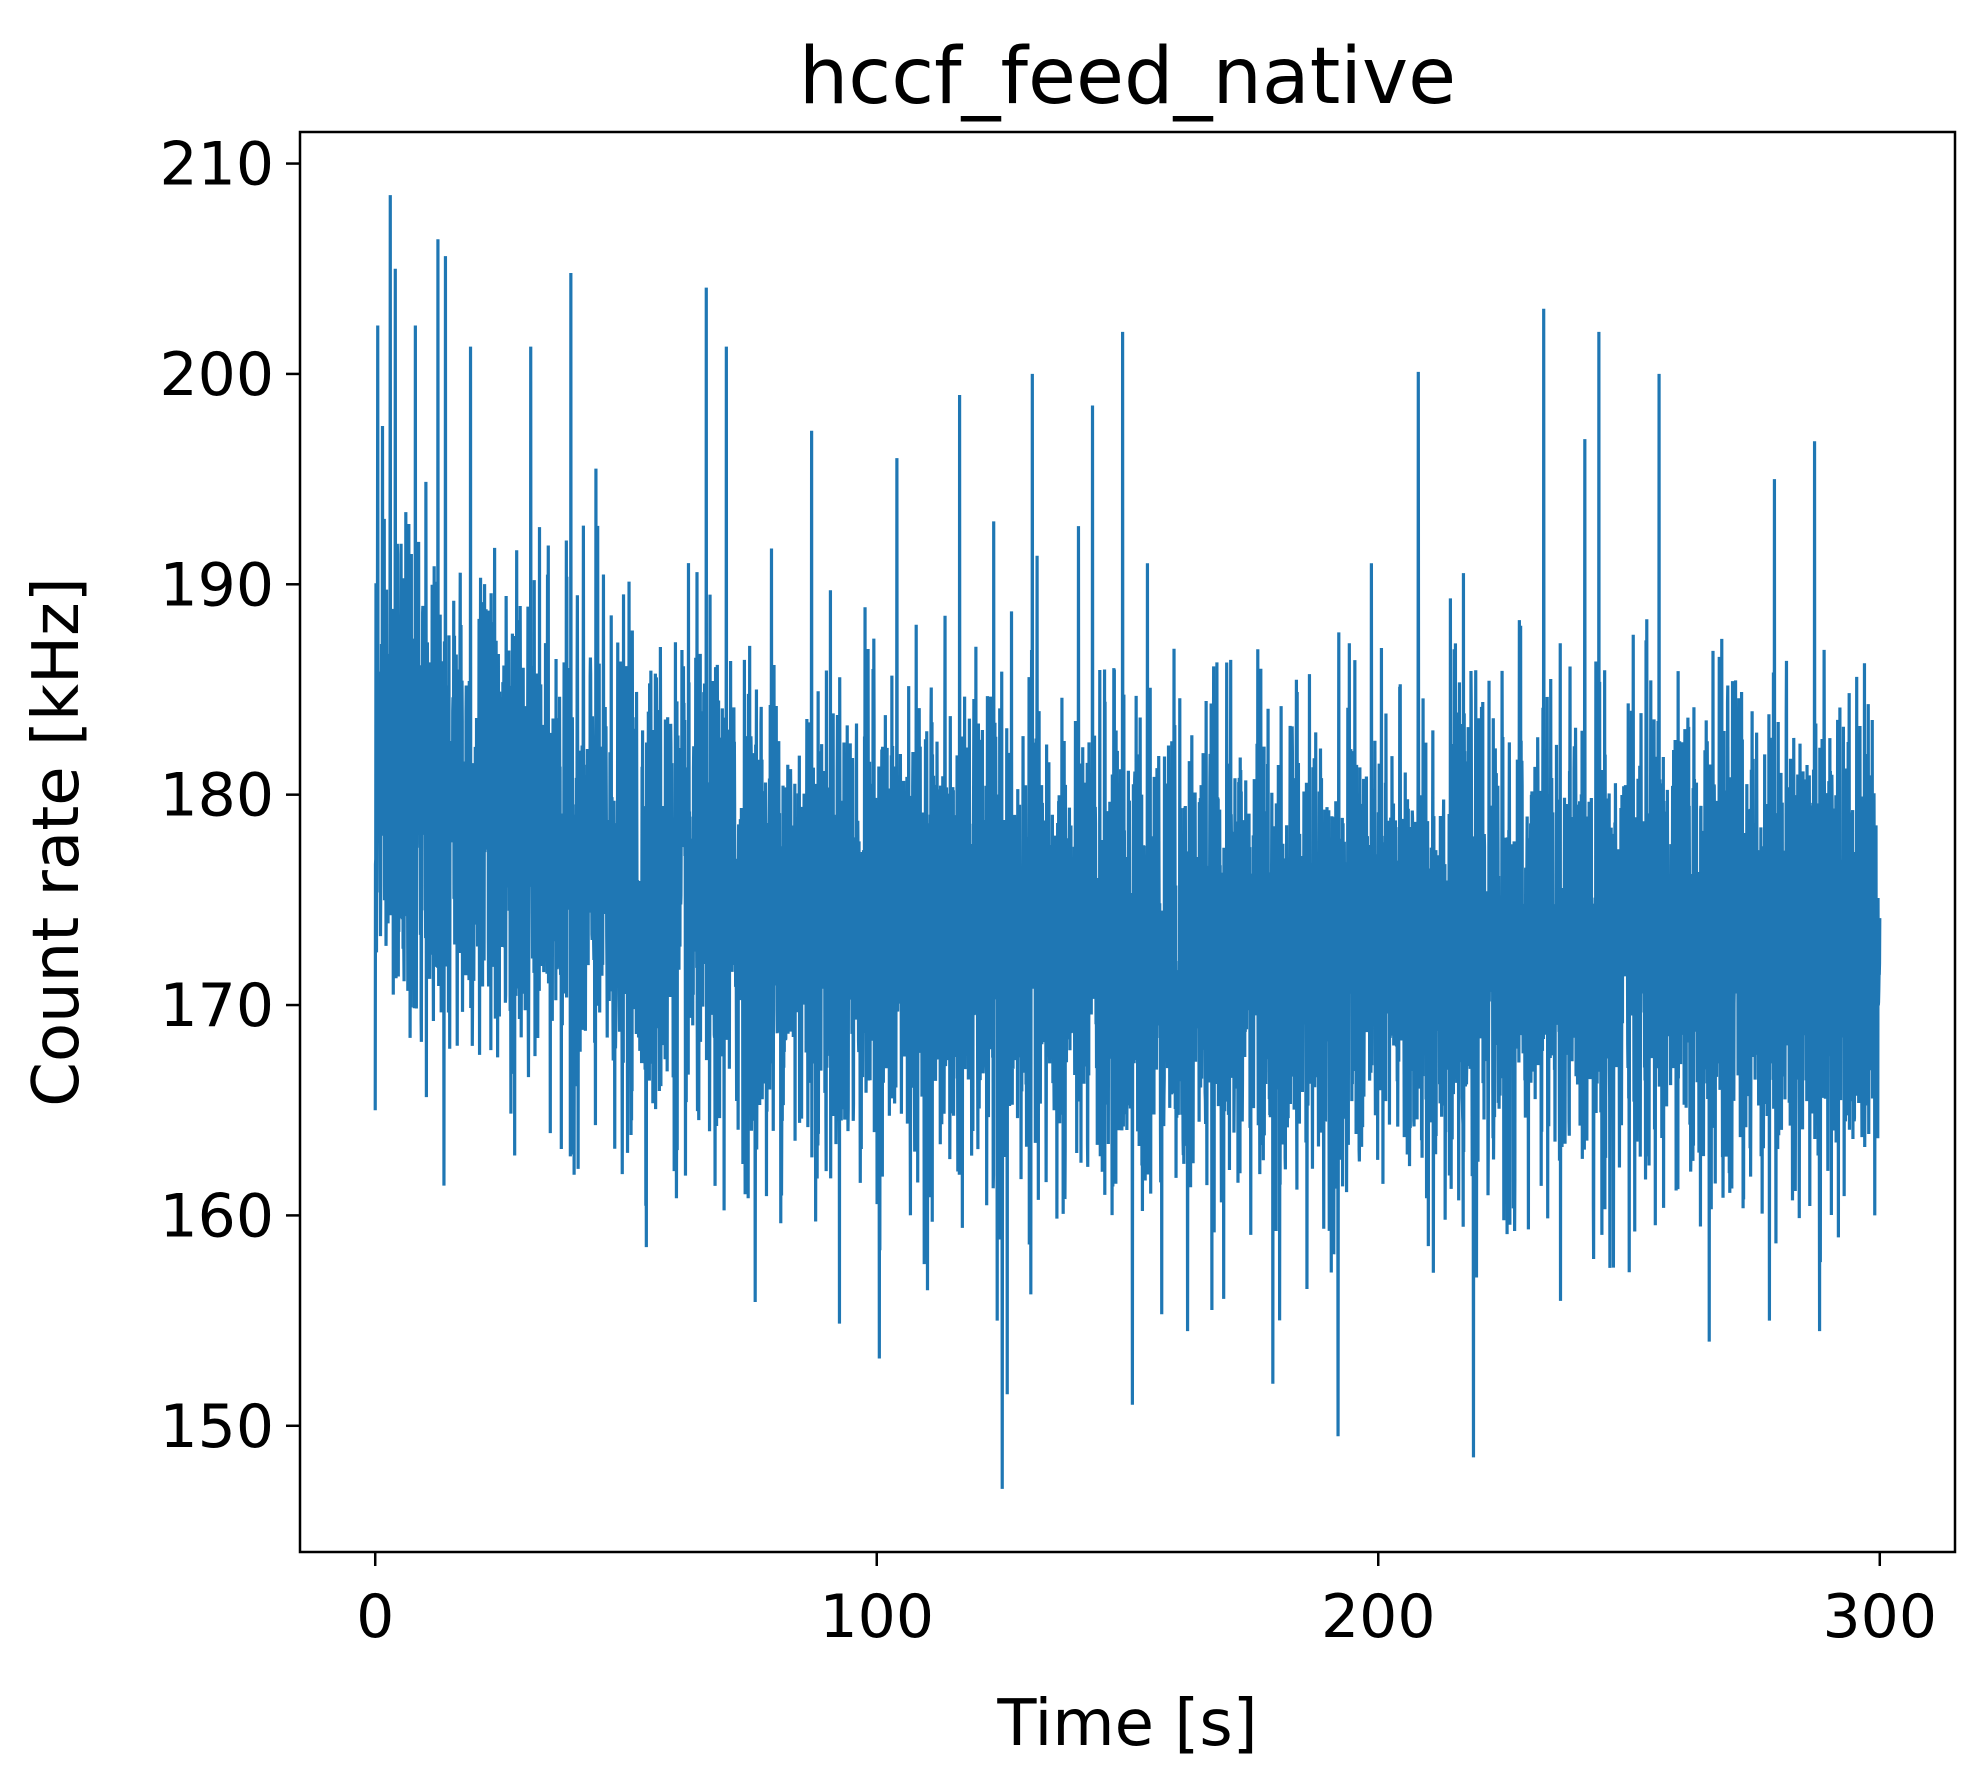 The width and height of the screenshot is (1980, 1784). I want to click on y-tick-label: 170, so click(216, 1006).